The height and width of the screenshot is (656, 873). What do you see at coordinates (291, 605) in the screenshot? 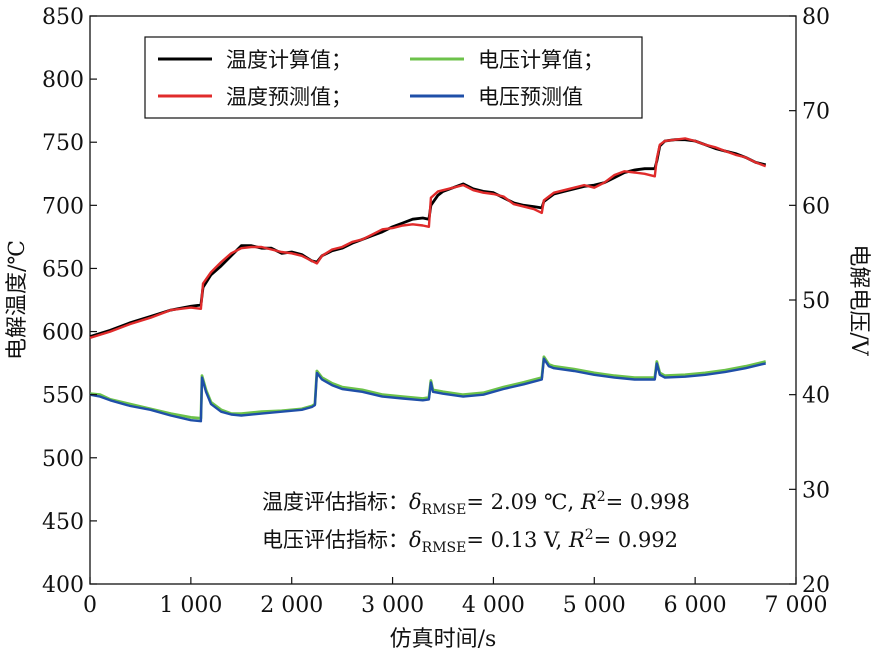
I see `x-tick-label: 2 000` at bounding box center [291, 605].